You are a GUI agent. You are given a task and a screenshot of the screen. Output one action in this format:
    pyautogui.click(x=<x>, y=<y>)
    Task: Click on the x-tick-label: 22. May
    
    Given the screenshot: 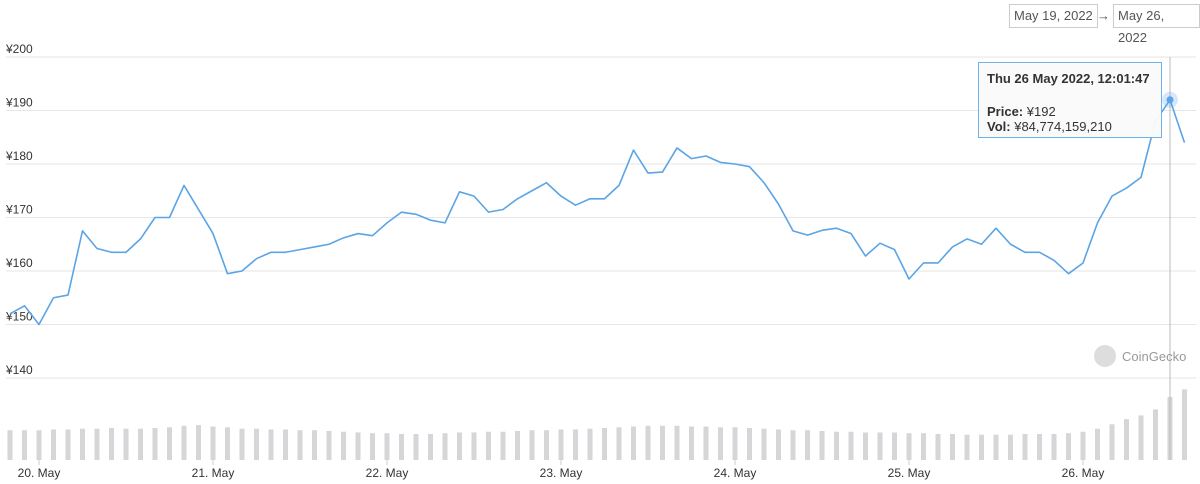 What is the action you would take?
    pyautogui.click(x=387, y=473)
    